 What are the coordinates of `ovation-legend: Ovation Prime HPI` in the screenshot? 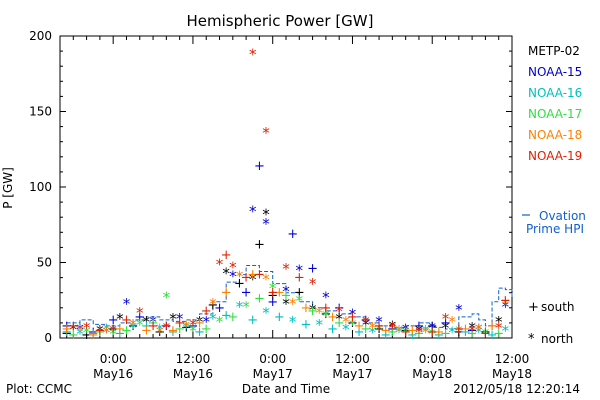 It's located at (554, 222).